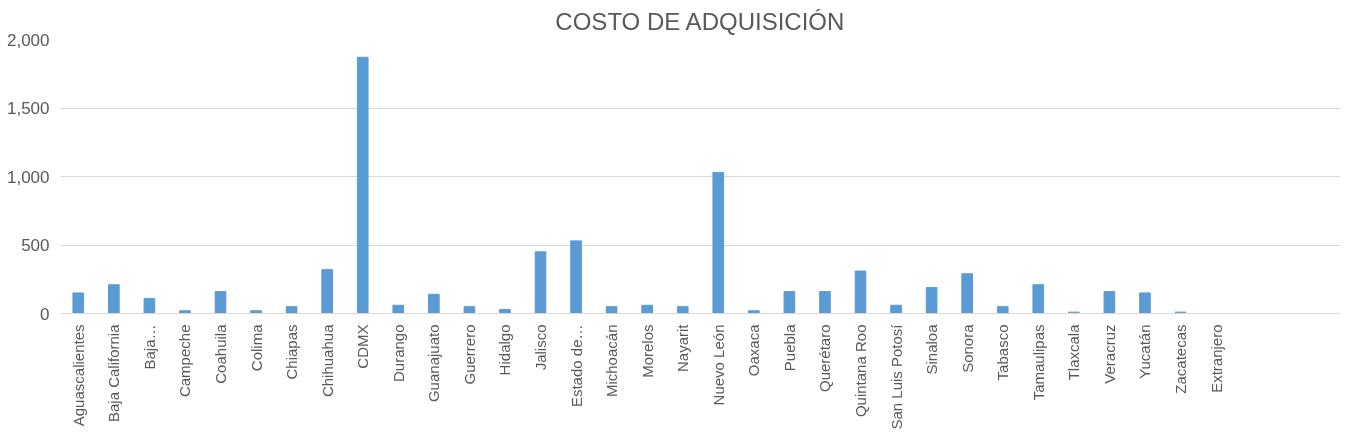 The width and height of the screenshot is (1359, 436). Describe the element at coordinates (505, 350) in the screenshot. I see `x-tick-label: Hidalgo` at that location.